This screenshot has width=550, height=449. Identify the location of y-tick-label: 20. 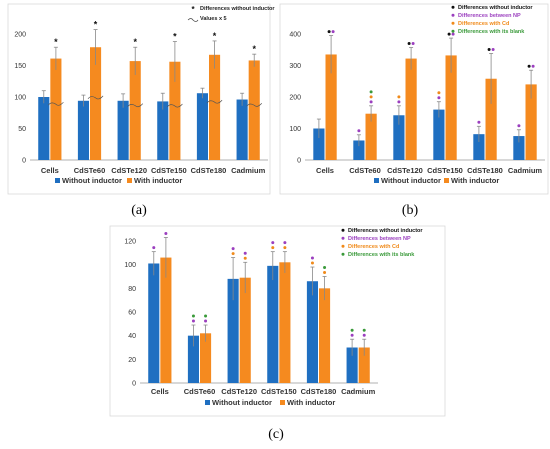
(132, 360).